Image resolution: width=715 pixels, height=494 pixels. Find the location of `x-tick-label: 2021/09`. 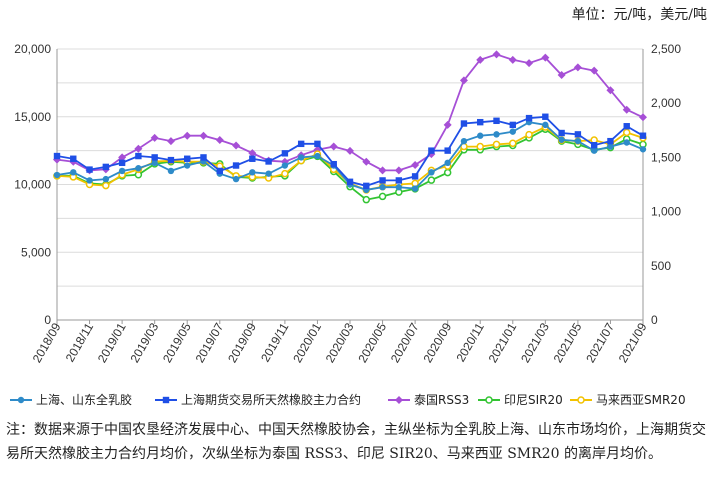

x-tick-label: 2021/09 is located at coordinates (633, 342).